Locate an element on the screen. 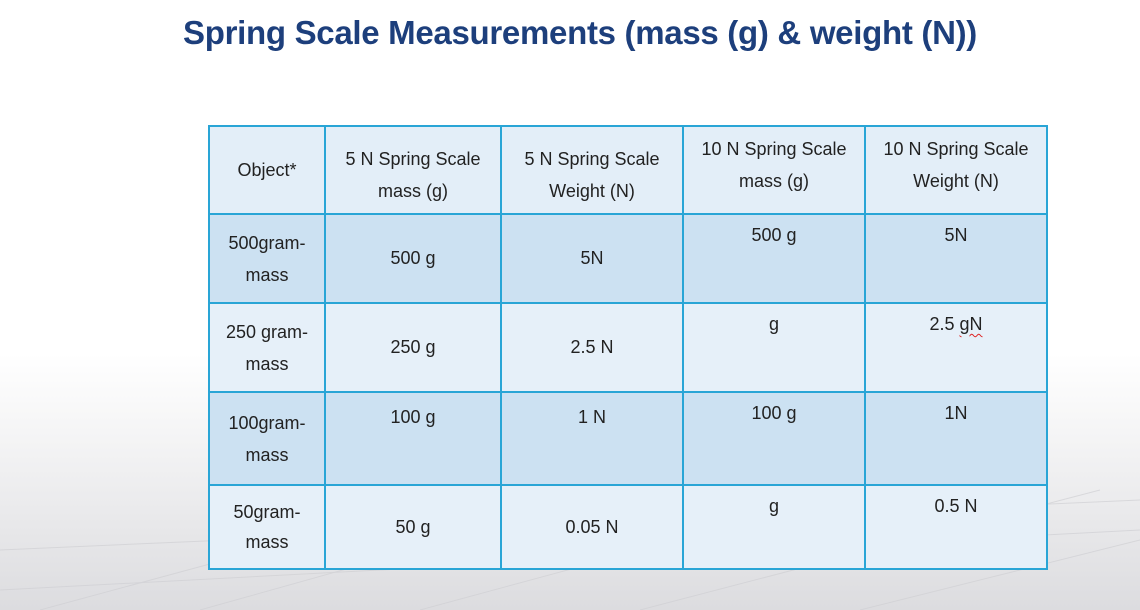  cell-5n-weight: 2.5 N is located at coordinates (592, 347).